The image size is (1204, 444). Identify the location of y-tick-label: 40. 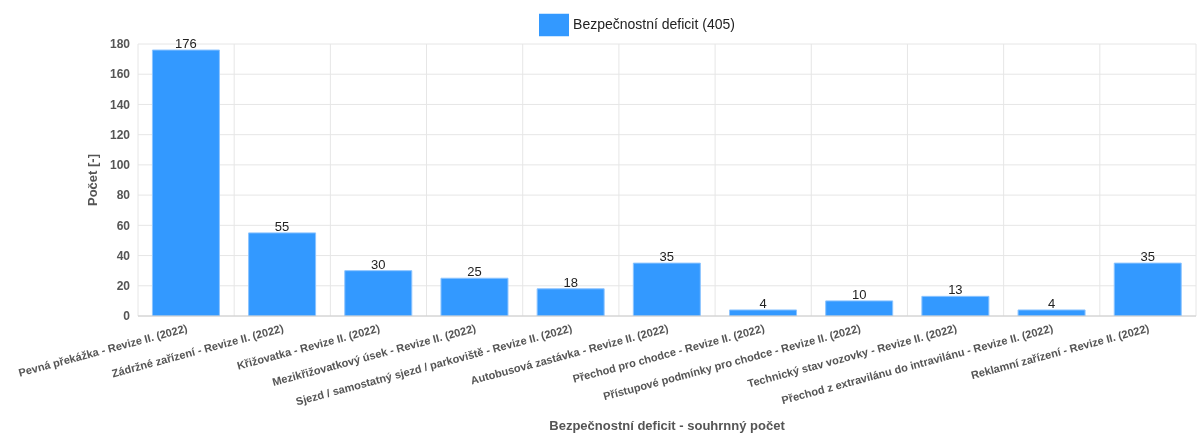
(123, 255).